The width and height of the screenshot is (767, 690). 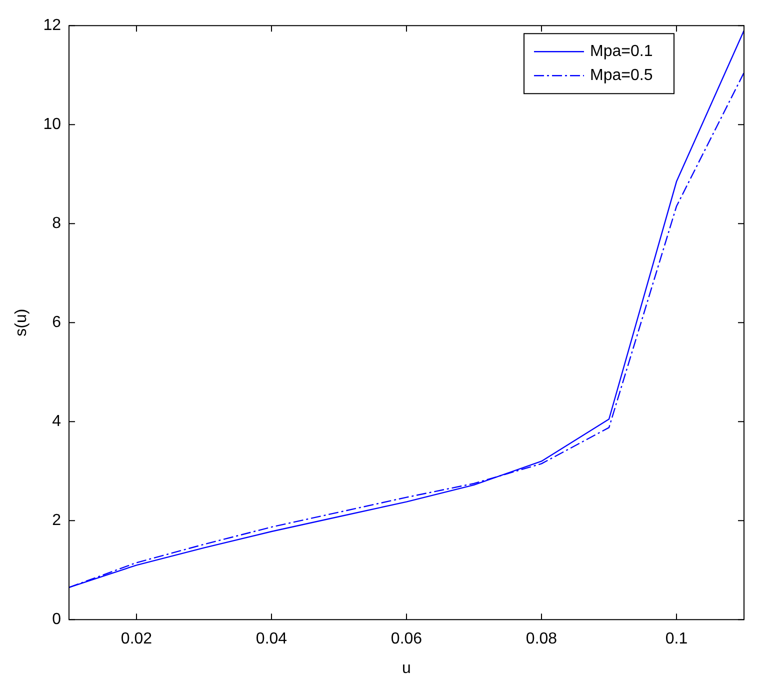 What do you see at coordinates (52, 25) in the screenshot?
I see `y-tick-label: 12` at bounding box center [52, 25].